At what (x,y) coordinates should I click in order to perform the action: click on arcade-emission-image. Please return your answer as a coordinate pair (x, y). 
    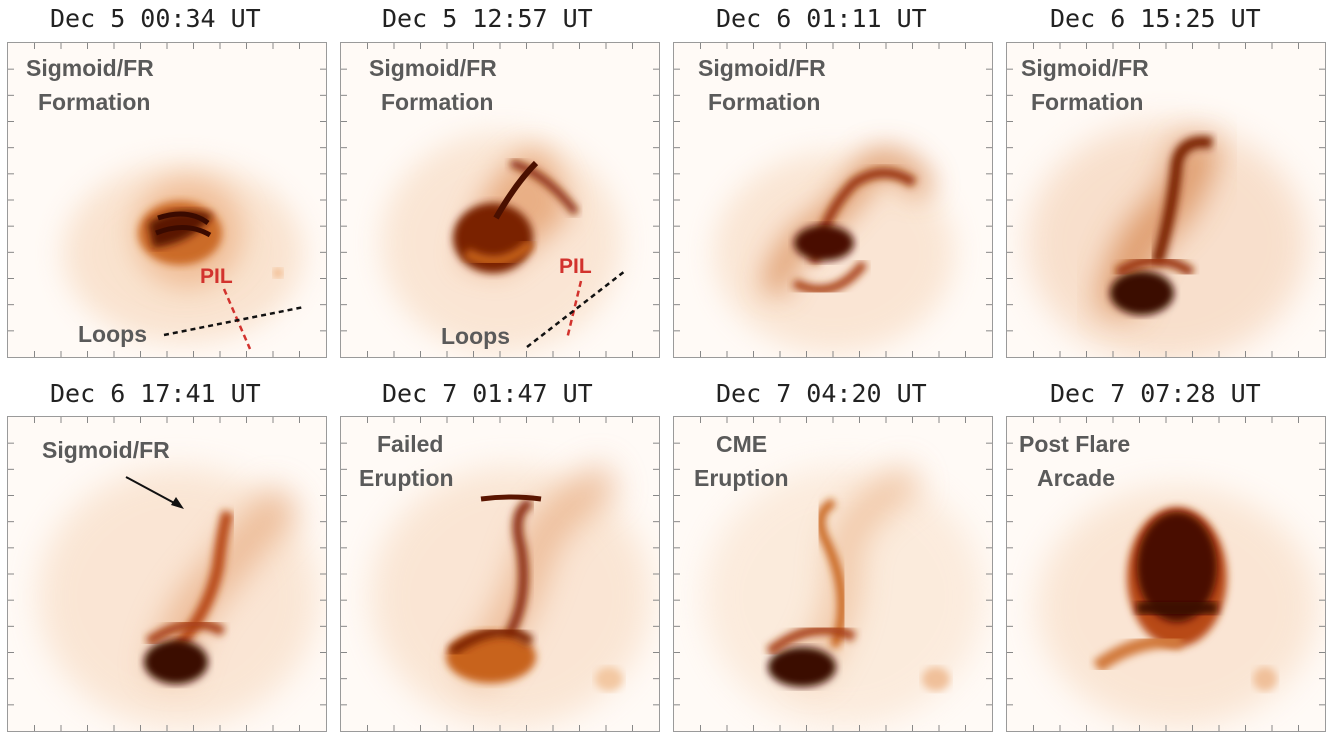
    Looking at the image, I should click on (1177, 607).